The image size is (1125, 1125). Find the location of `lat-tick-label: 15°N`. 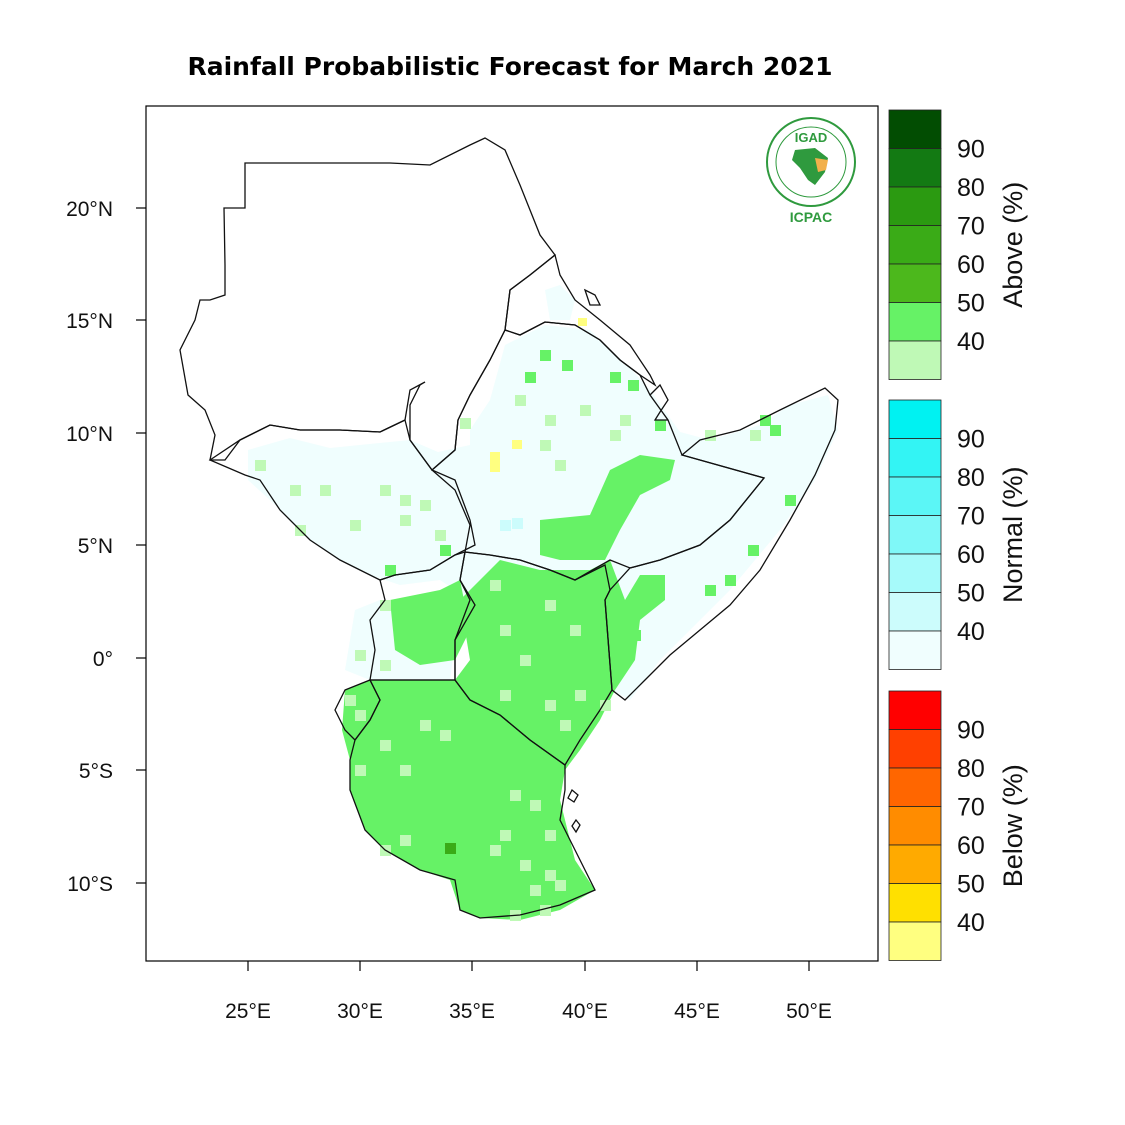

lat-tick-label: 15°N is located at coordinates (89, 321).